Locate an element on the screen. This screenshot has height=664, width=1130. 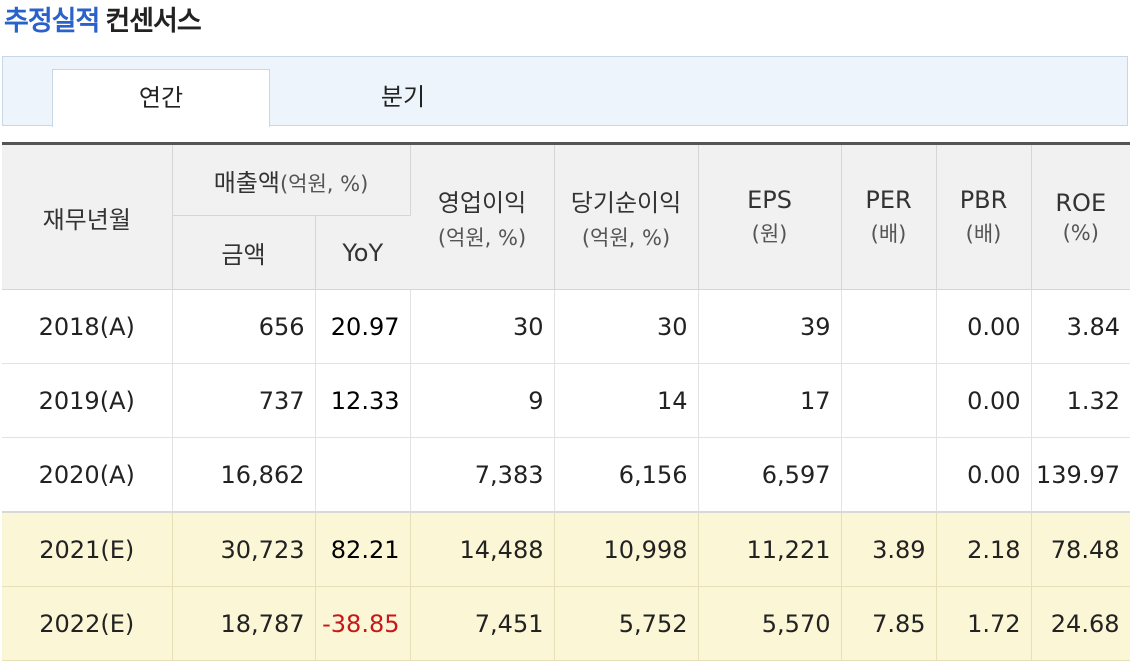
header-roe: ROE (%) is located at coordinates (1080, 216).